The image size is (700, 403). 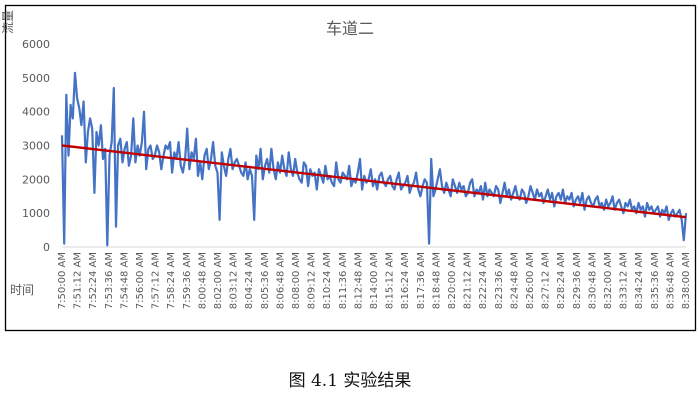 What do you see at coordinates (670, 280) in the screenshot?
I see `x-tick-label: 8:36:48 AM` at bounding box center [670, 280].